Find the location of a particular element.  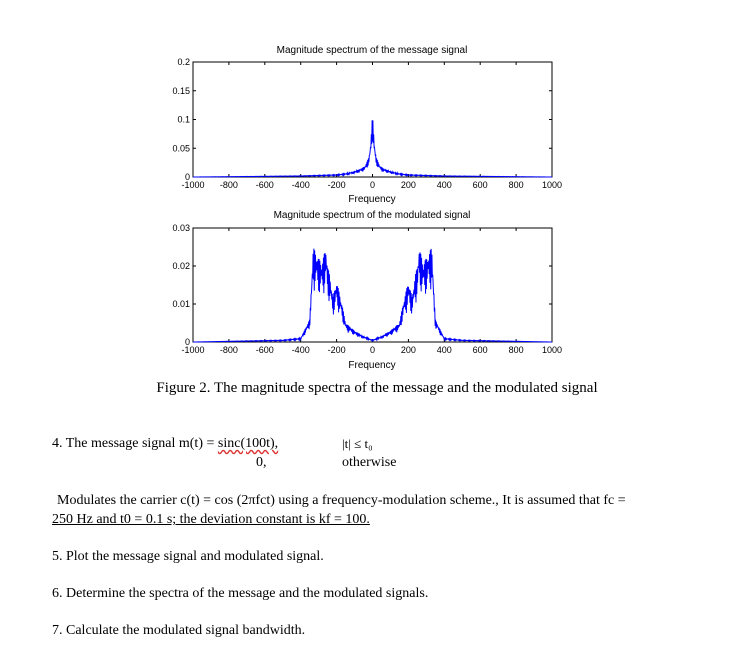

q4-prefix: 4. The message signal m(t) = is located at coordinates (135, 443).